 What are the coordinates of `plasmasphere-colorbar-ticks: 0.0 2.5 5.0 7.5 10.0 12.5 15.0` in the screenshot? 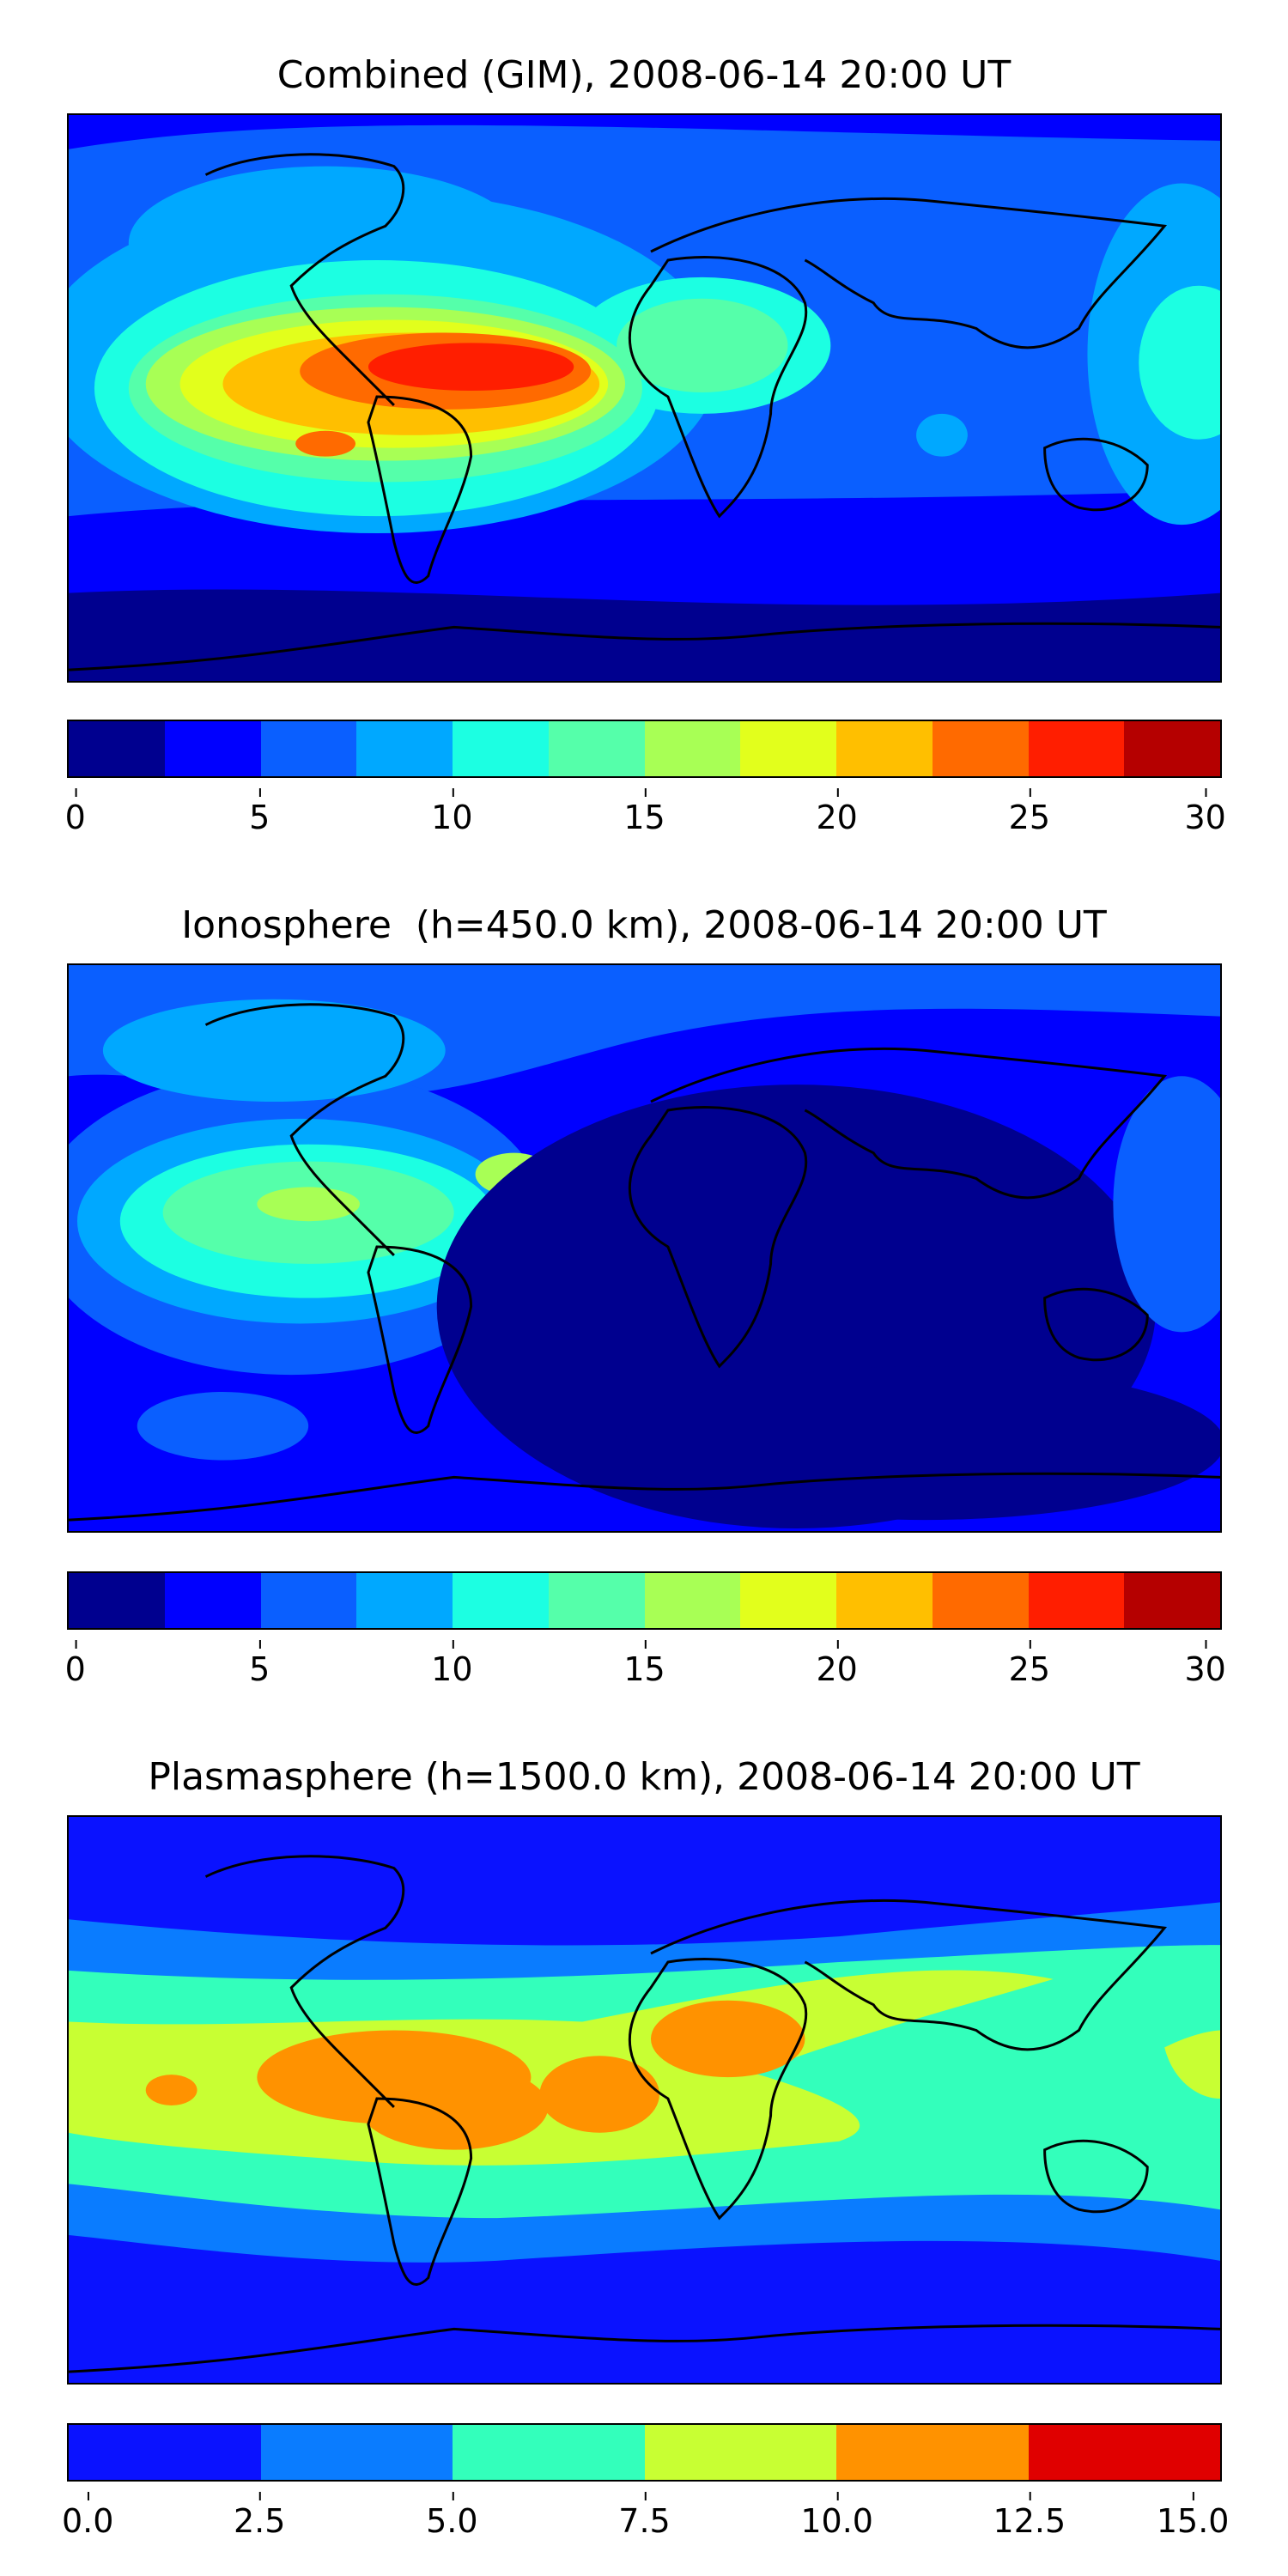 It's located at (645, 2518).